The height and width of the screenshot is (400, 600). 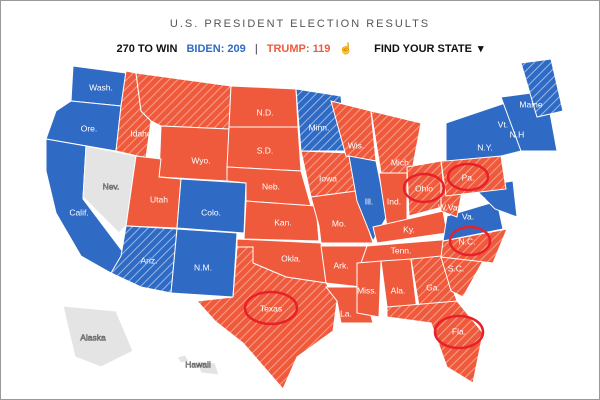 I want to click on win-threshold: 270 TO WIN, so click(x=147, y=49).